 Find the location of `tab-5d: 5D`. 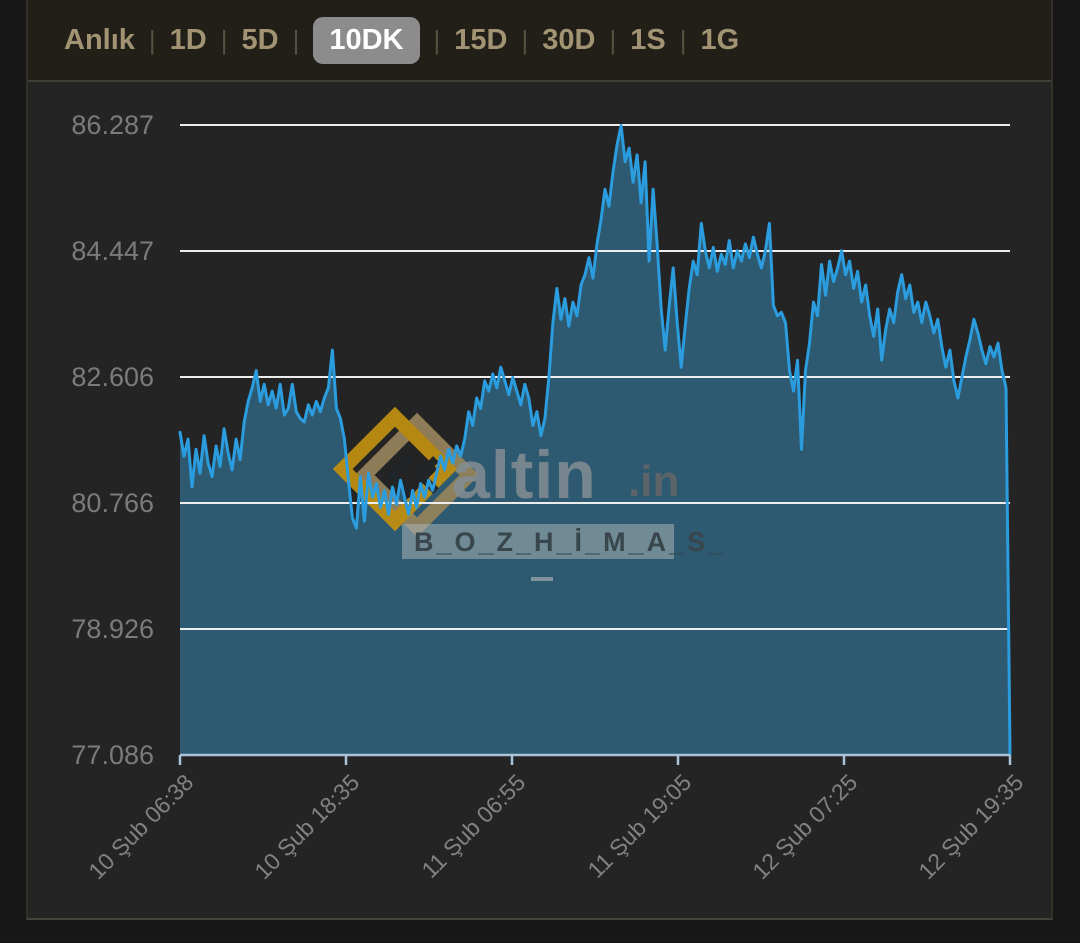

tab-5d: 5D is located at coordinates (260, 39).